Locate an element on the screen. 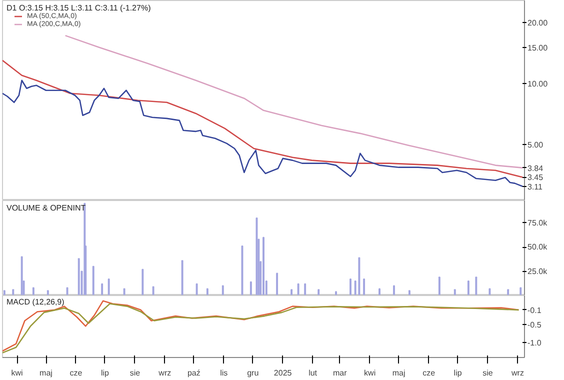 The height and width of the screenshot is (380, 564). y-tick-label: -1.0 is located at coordinates (535, 343).